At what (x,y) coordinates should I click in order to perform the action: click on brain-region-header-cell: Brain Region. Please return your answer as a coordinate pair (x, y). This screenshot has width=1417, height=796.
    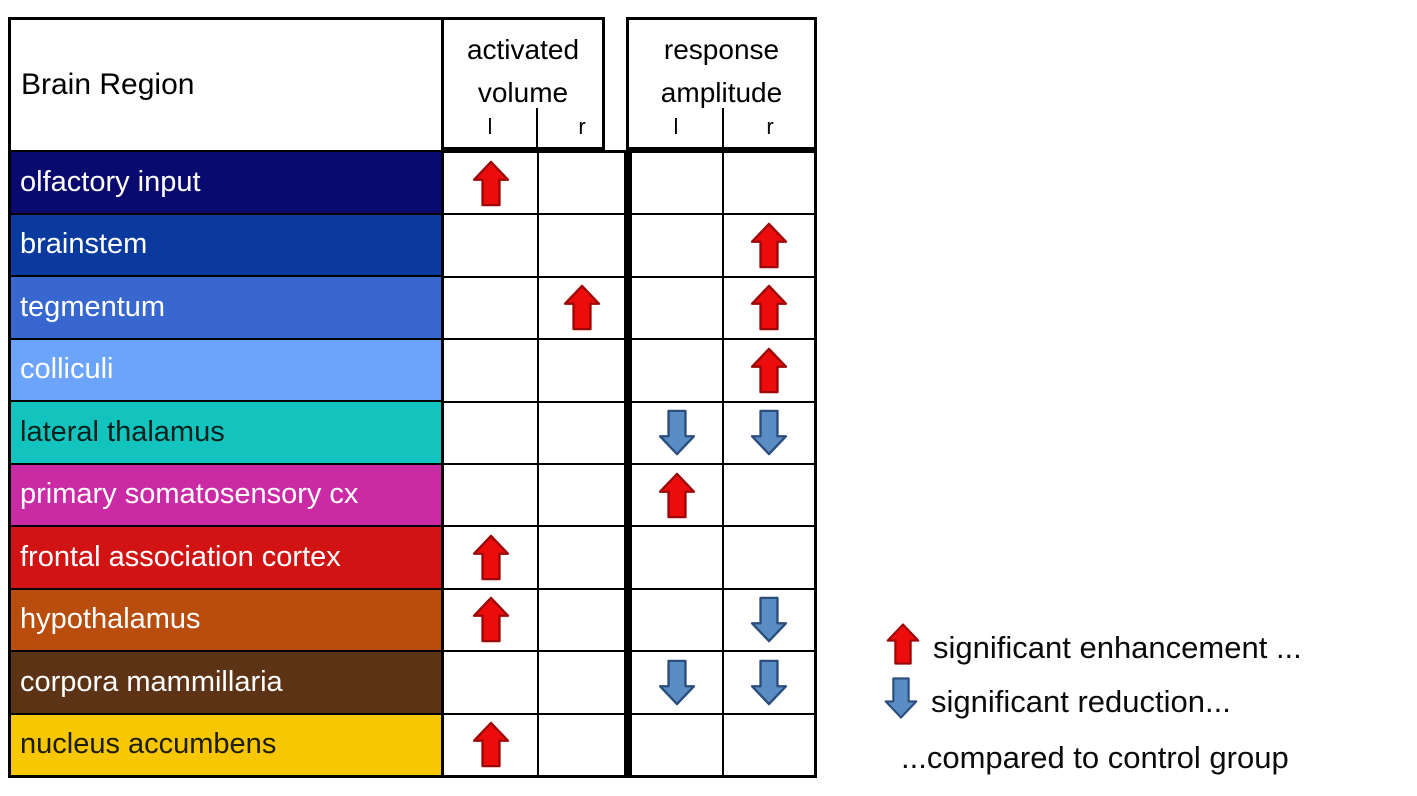
    Looking at the image, I should click on (226, 85).